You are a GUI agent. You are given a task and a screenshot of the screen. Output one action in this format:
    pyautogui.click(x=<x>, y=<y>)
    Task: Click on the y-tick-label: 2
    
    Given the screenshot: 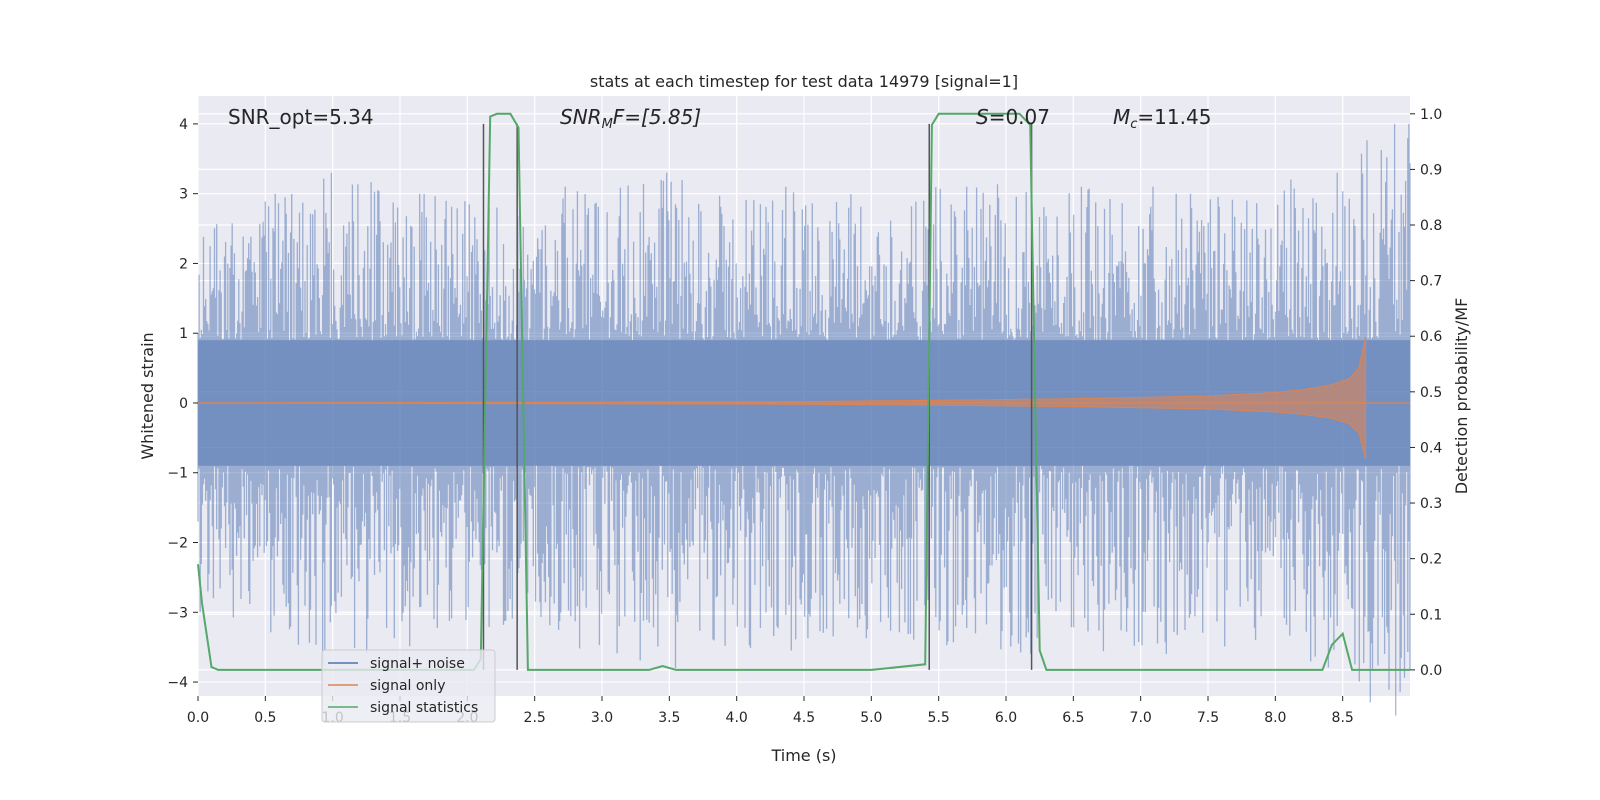 What is the action you would take?
    pyautogui.click(x=183, y=264)
    